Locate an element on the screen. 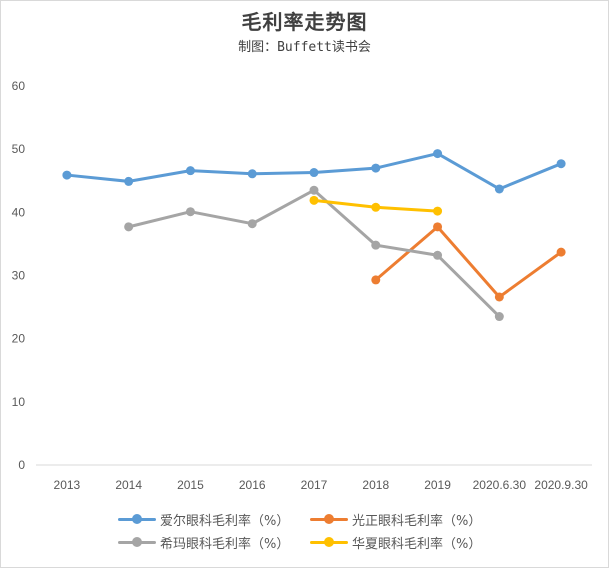 The height and width of the screenshot is (568, 609). y-tick-label: 40 is located at coordinates (19, 212).